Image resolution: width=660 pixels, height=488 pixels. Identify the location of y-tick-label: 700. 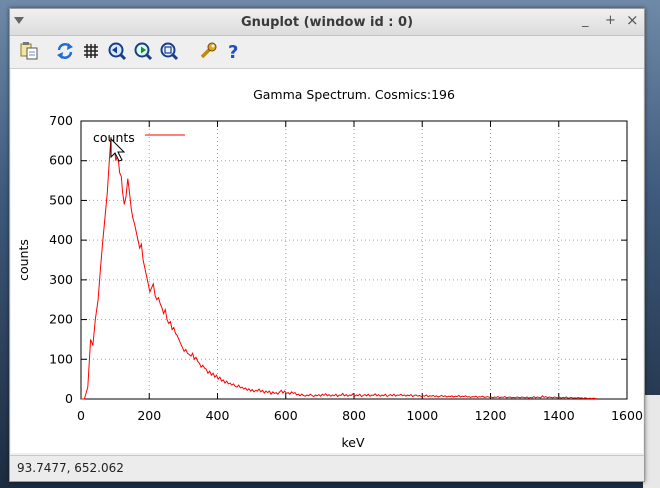
(61, 120).